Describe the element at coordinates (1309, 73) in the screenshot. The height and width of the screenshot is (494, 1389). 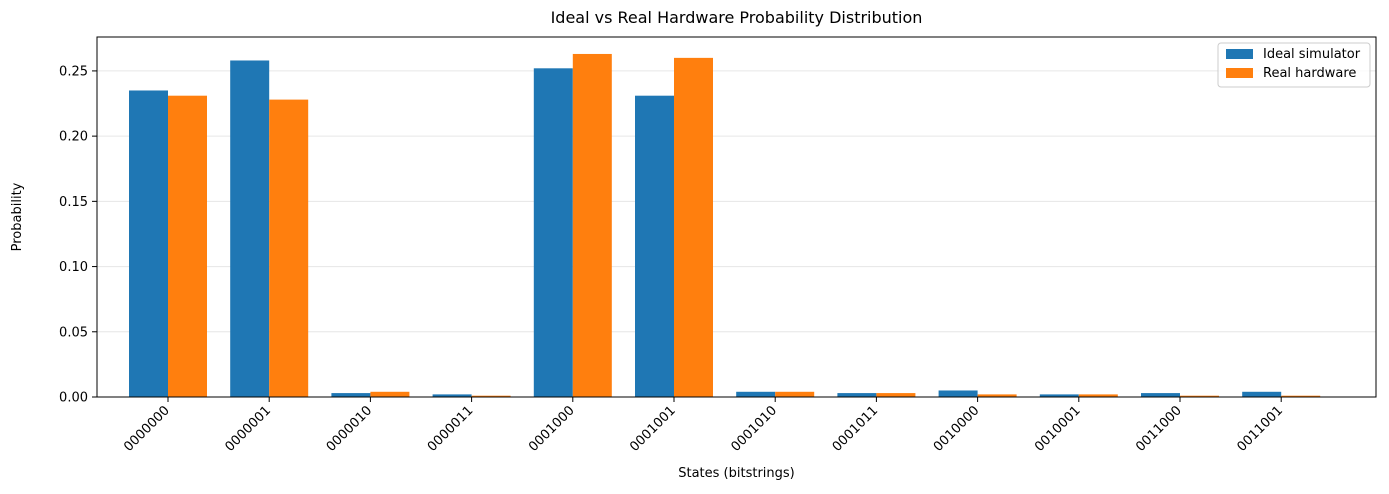
I see `legend-label-real-hardware: Real hardware` at that location.